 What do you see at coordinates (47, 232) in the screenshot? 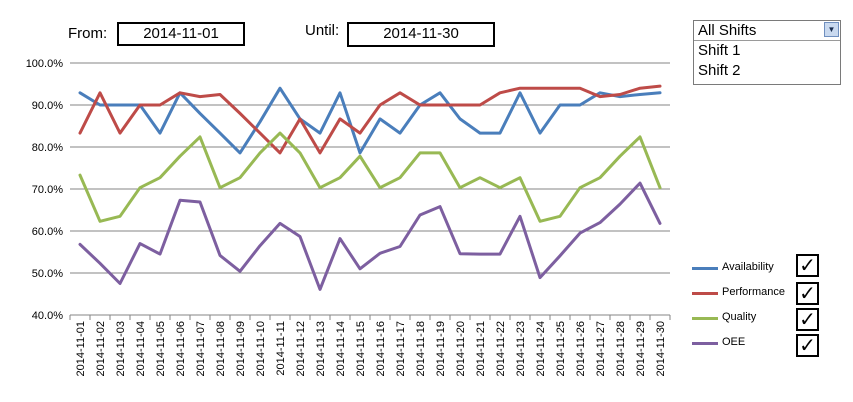
I see `y-tick-label: 60.0%` at bounding box center [47, 232].